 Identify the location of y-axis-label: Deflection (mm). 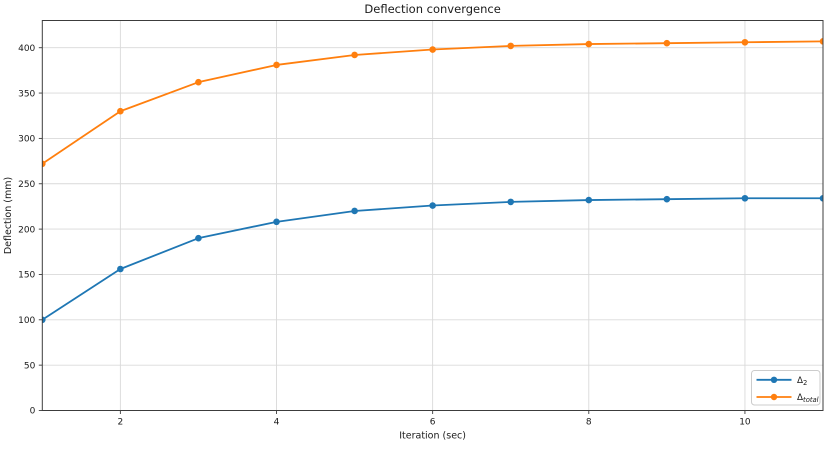
(8, 215).